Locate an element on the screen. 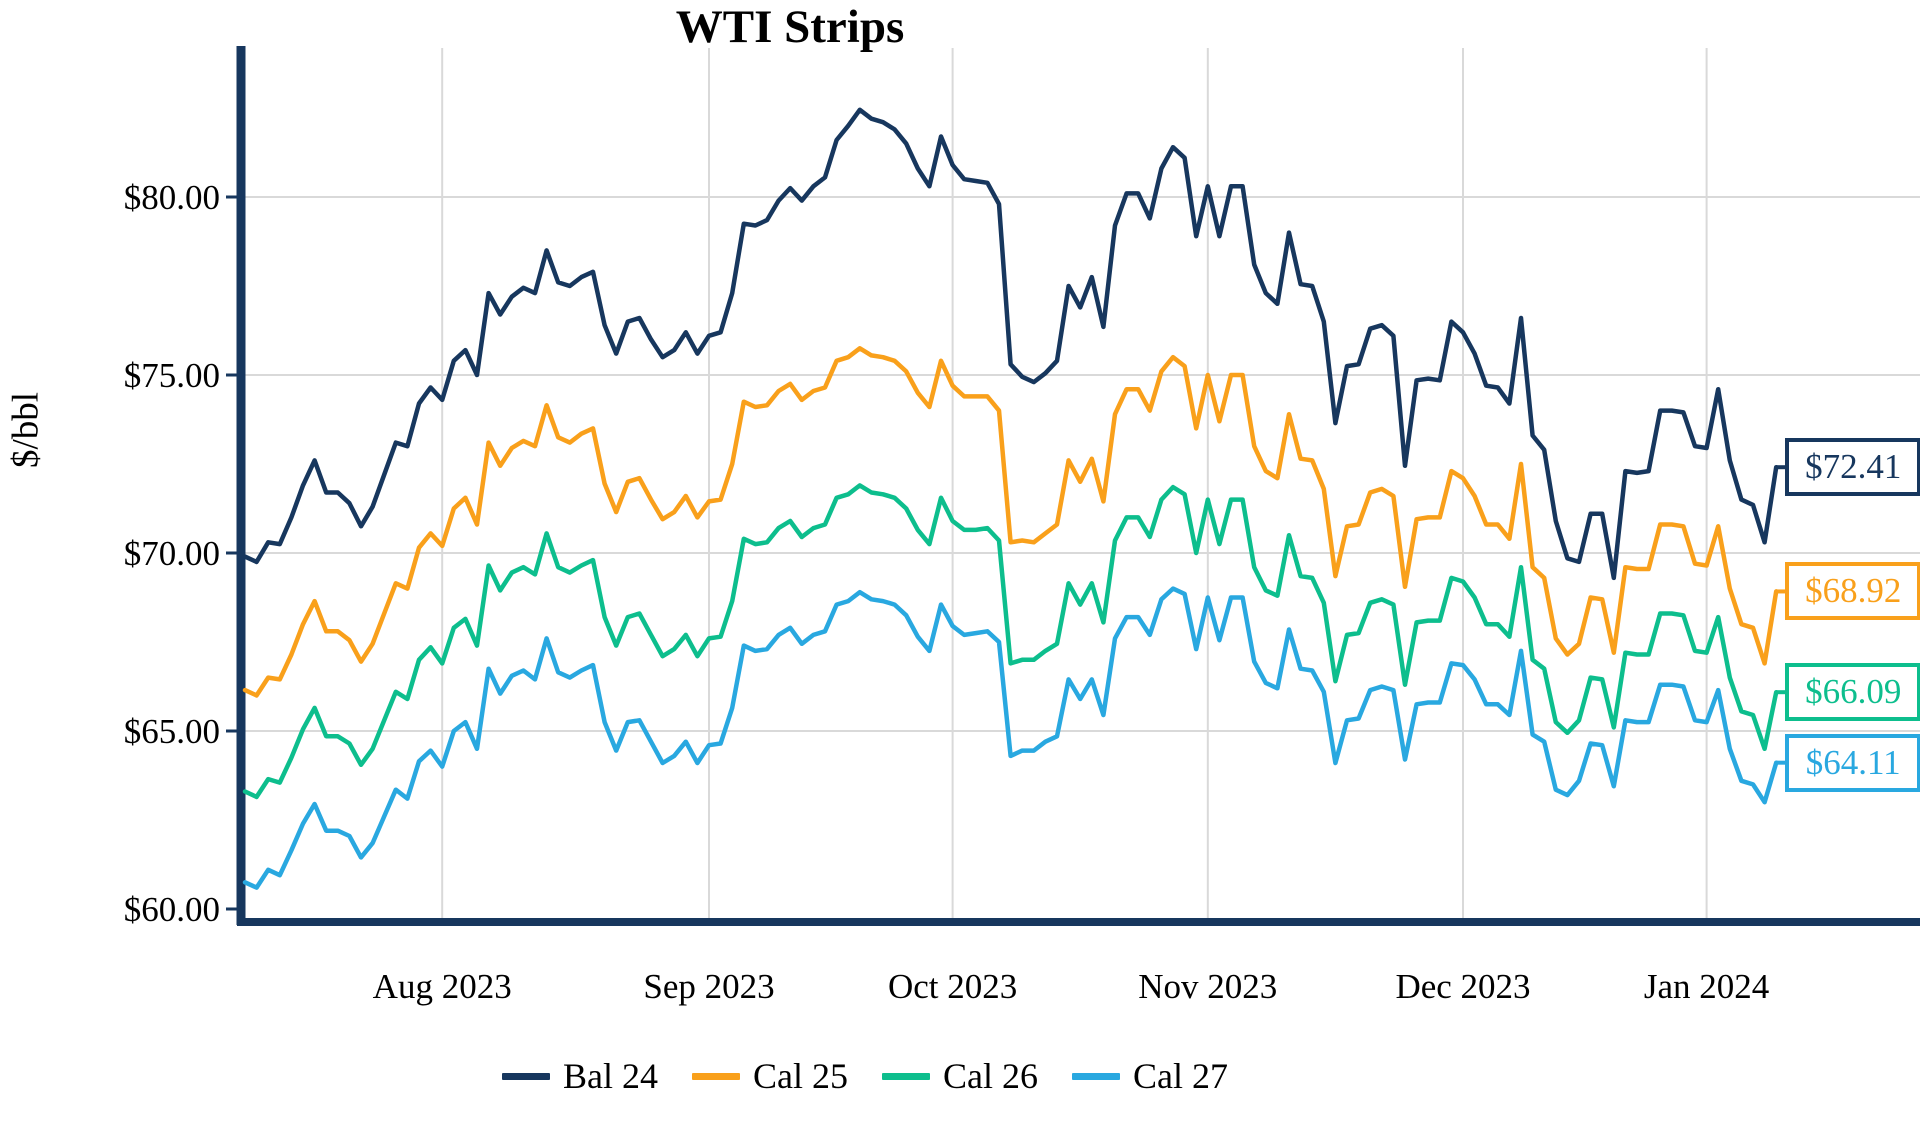  legend: Bal 24 Cal 25 Cal 26 Cal 27 is located at coordinates (865, 1076).